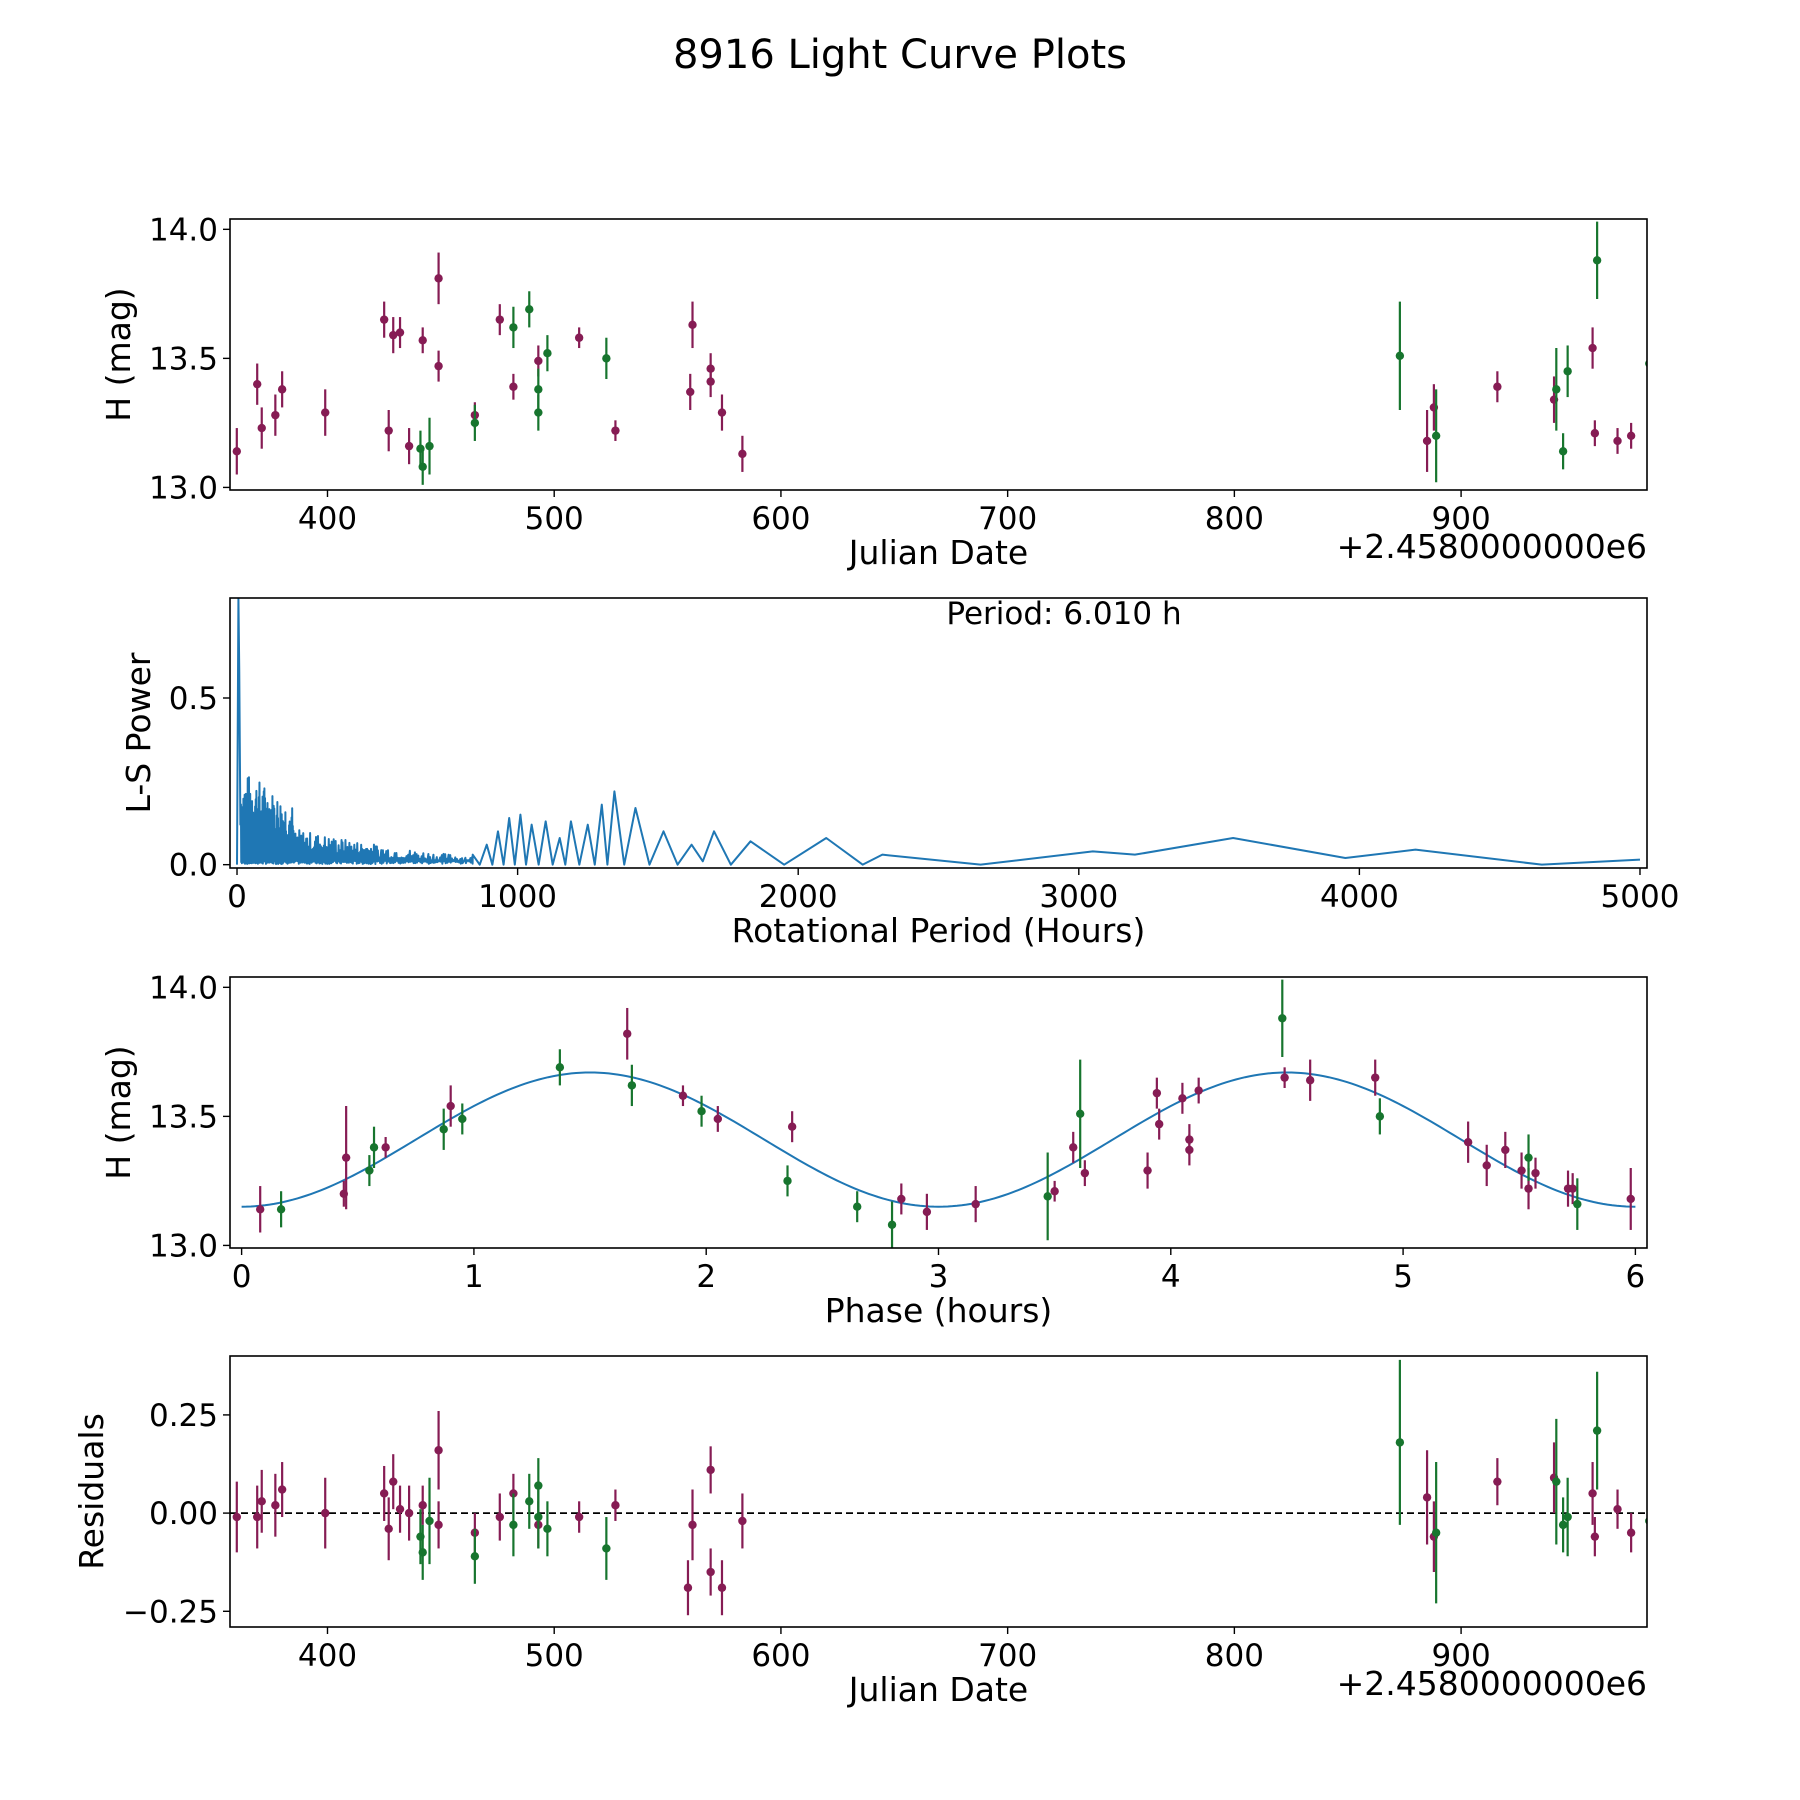 The height and width of the screenshot is (1800, 1800). Describe the element at coordinates (938, 1487) in the screenshot. I see `plot-area` at that location.